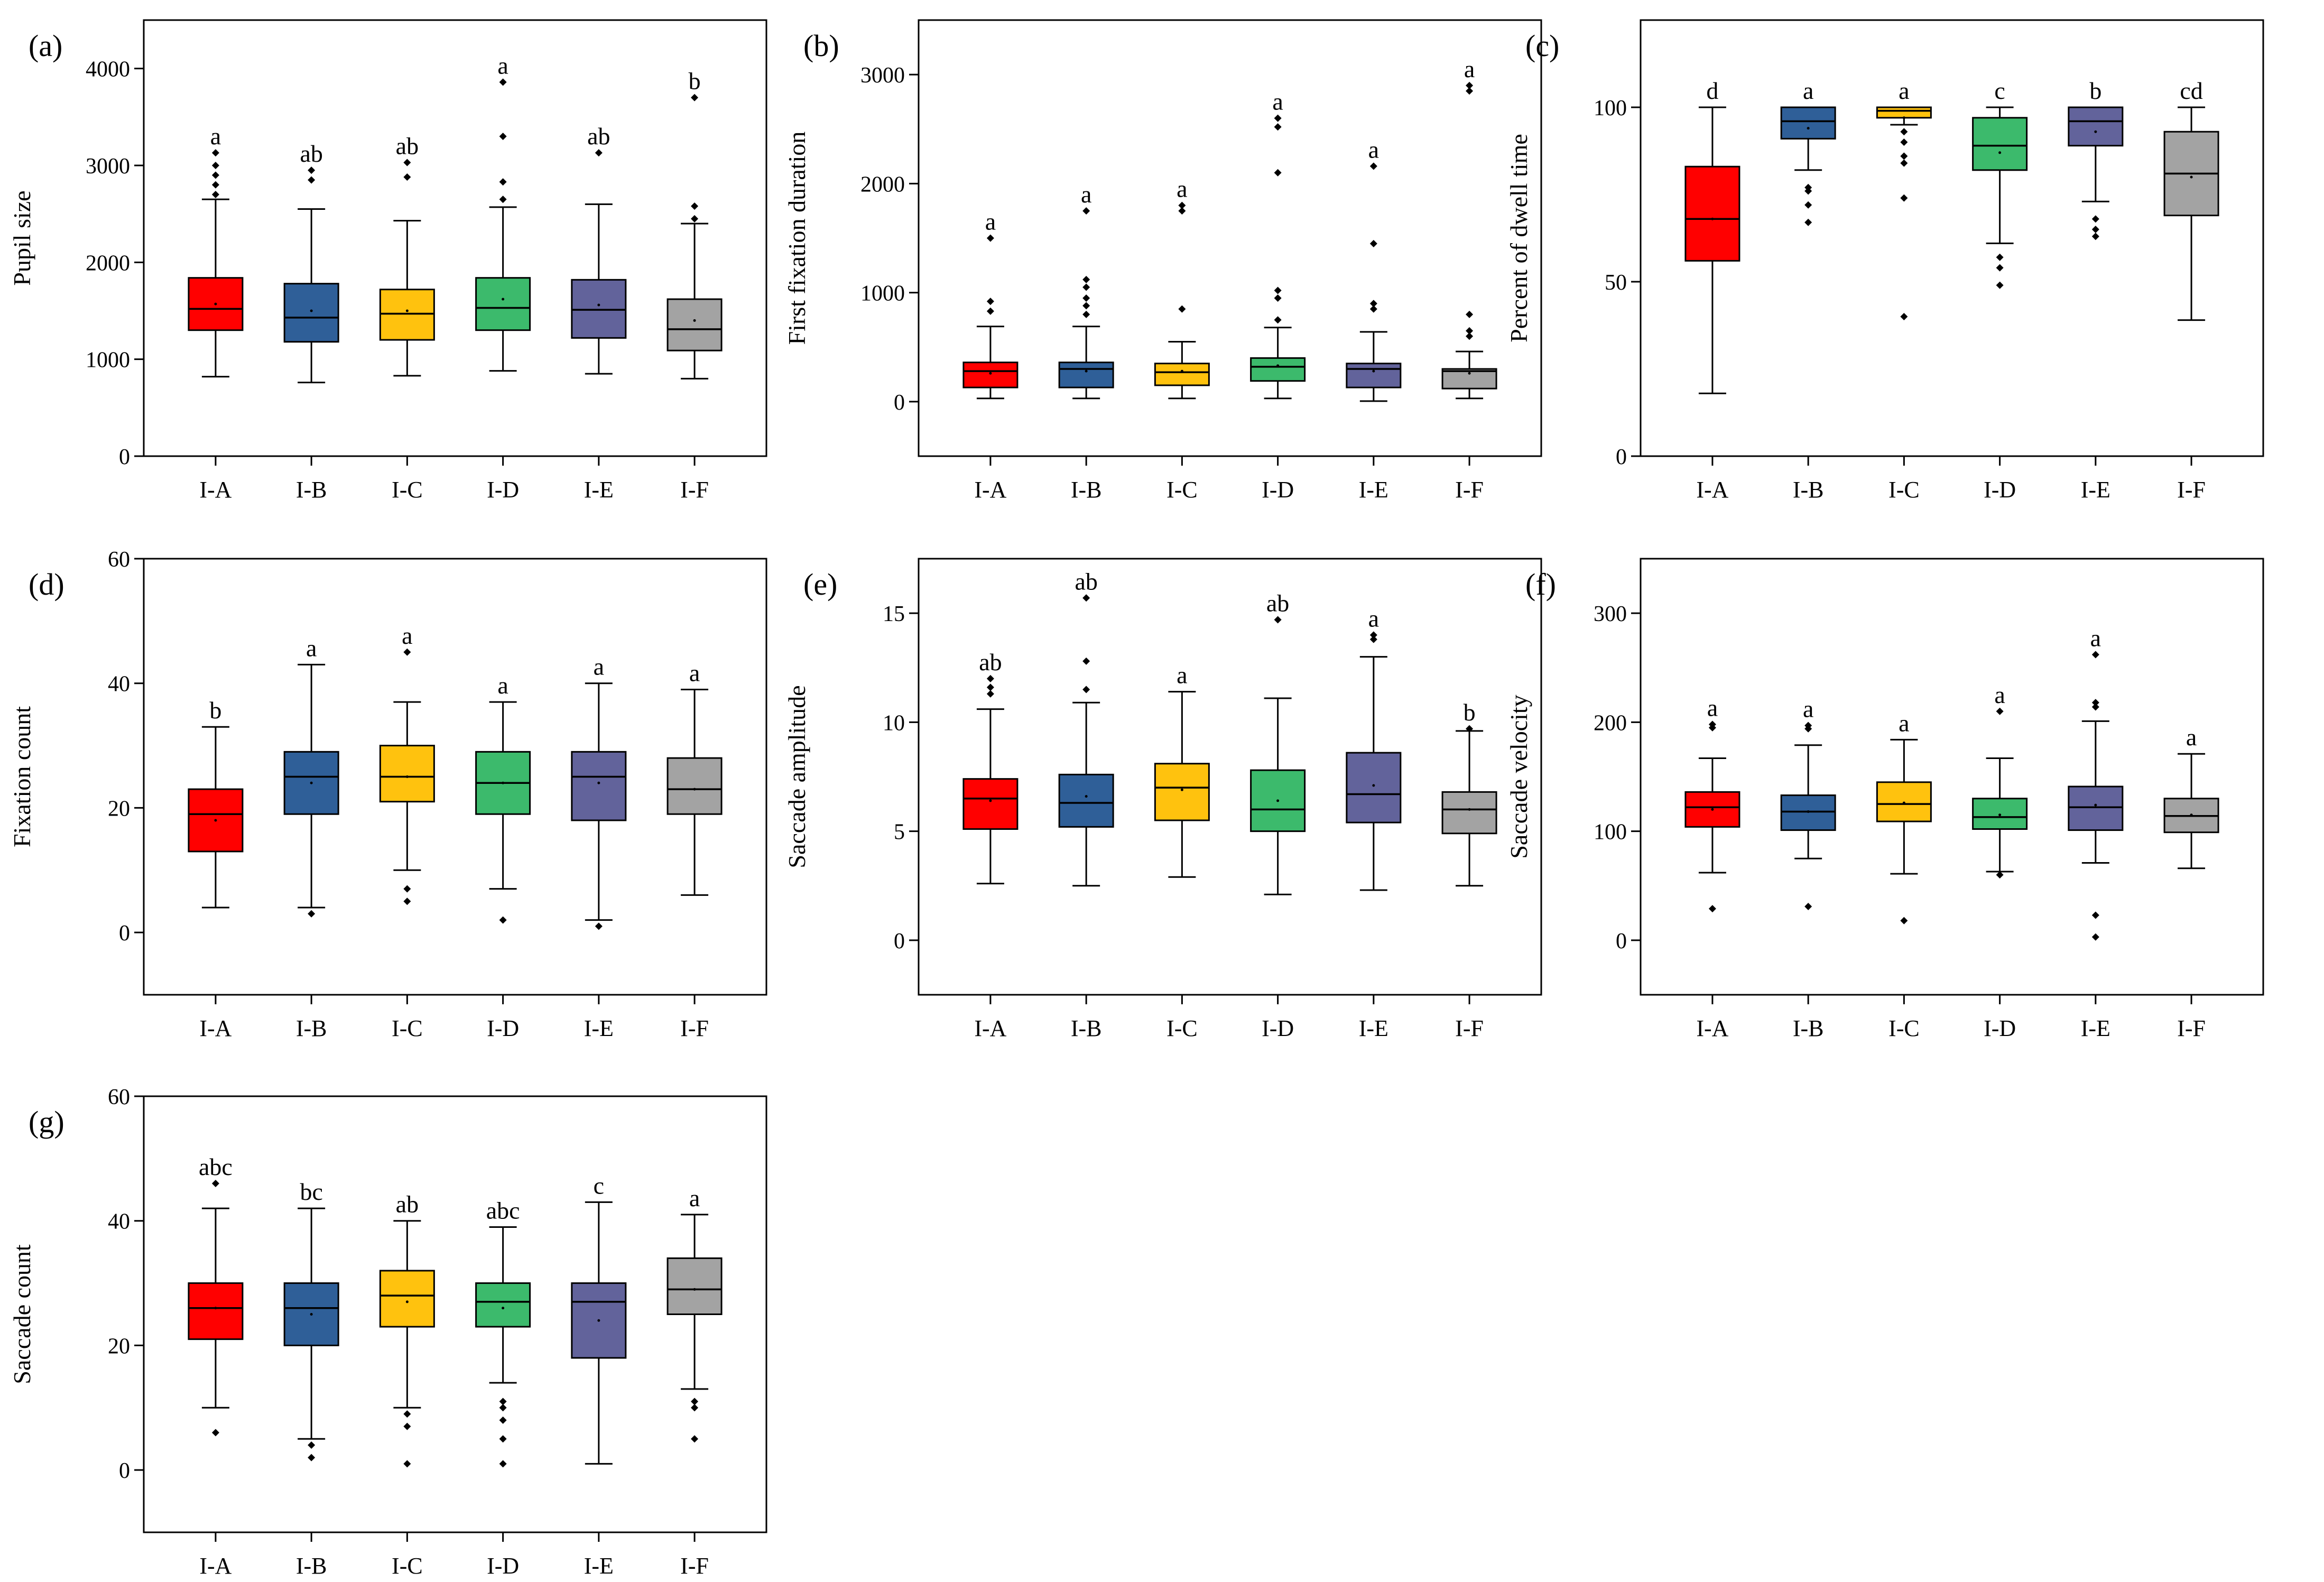 This screenshot has height=1582, width=2324. Describe the element at coordinates (1610, 832) in the screenshot. I see `y-tick-label: 100` at that location.